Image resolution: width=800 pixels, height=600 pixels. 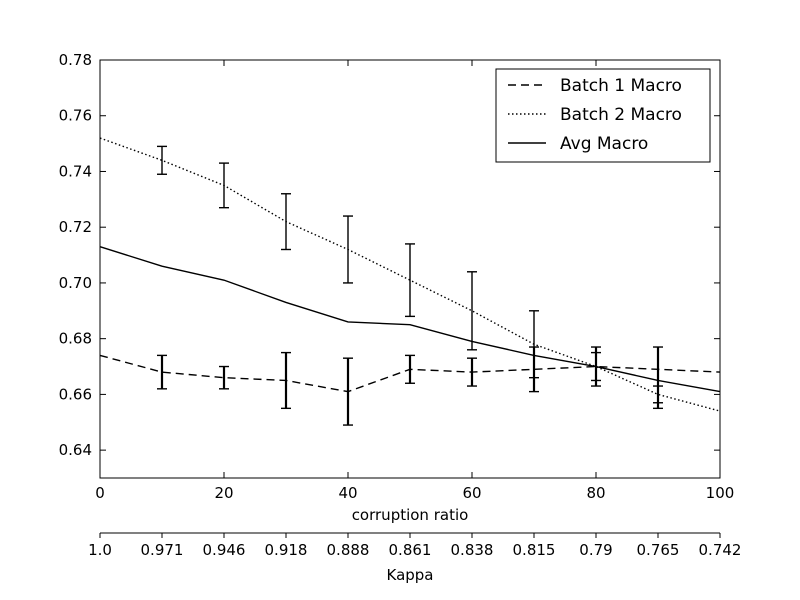 I want to click on secondary-tick-label: 0.971, so click(x=162, y=550).